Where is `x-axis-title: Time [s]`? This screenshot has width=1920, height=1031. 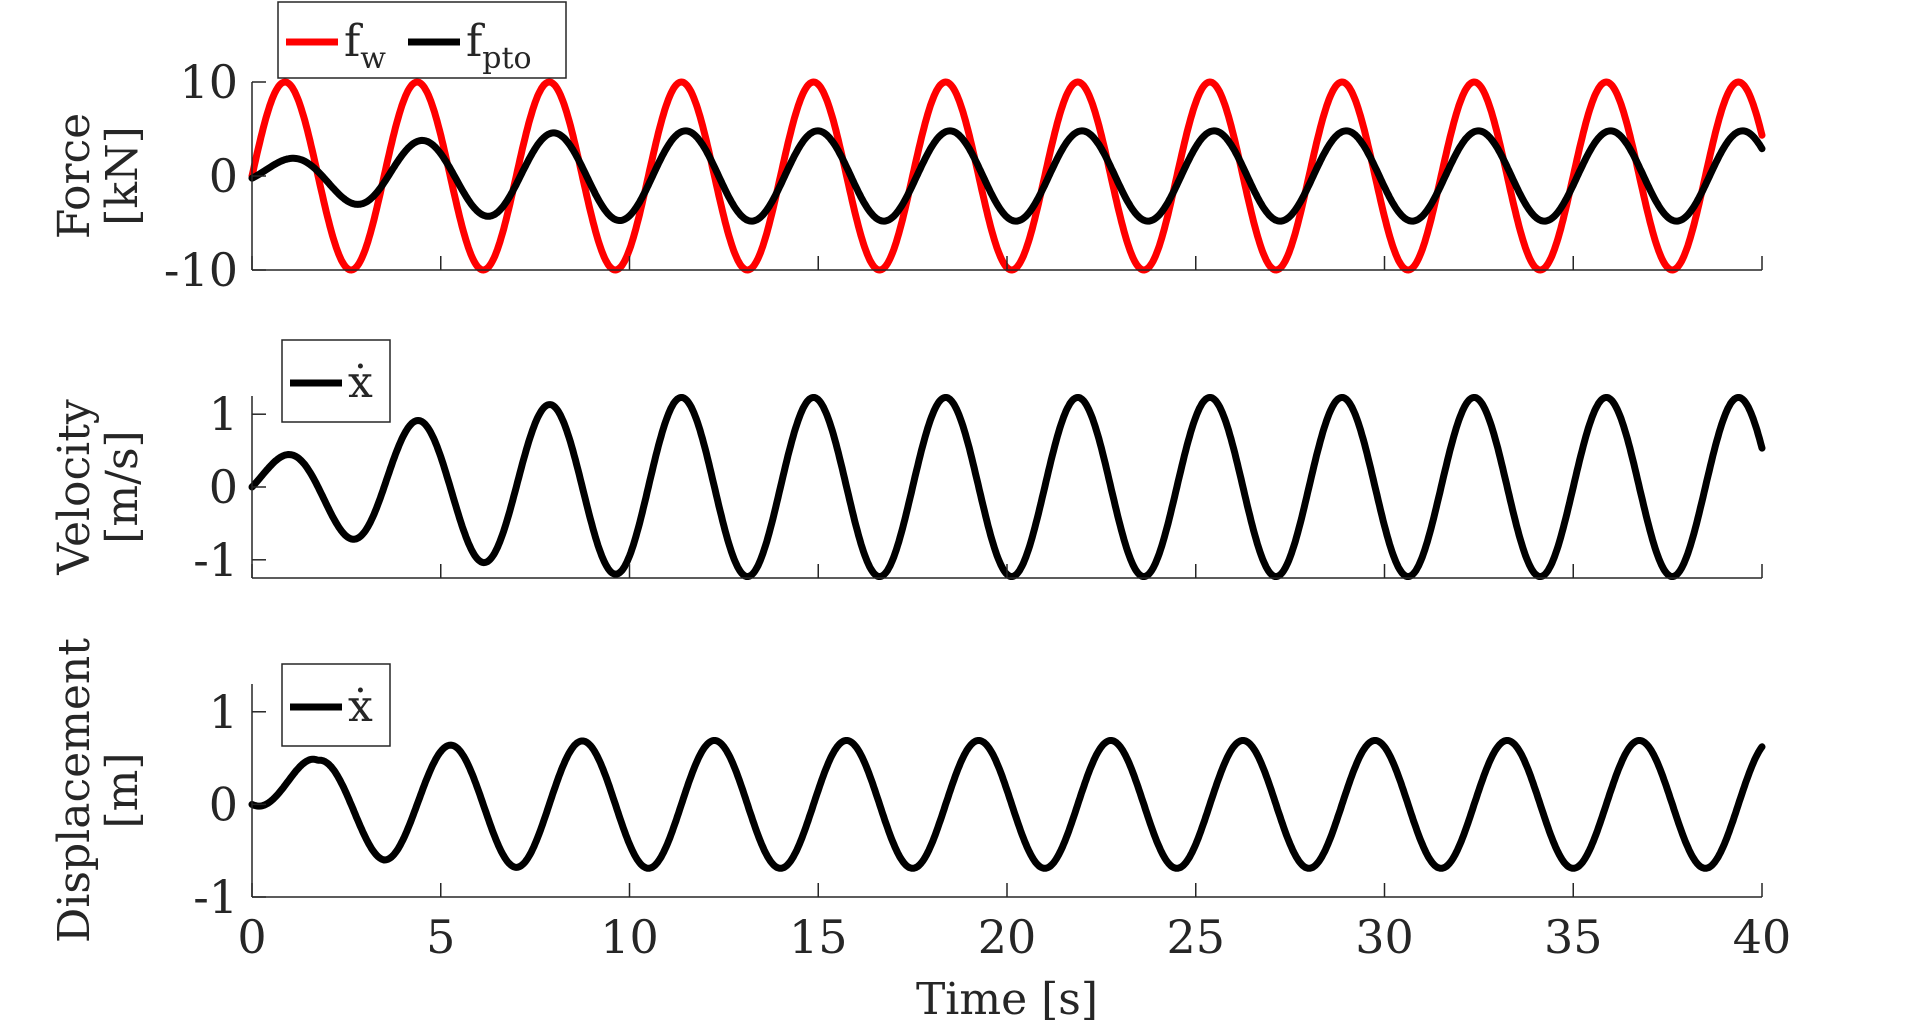
x-axis-title: Time [s] is located at coordinates (1007, 999).